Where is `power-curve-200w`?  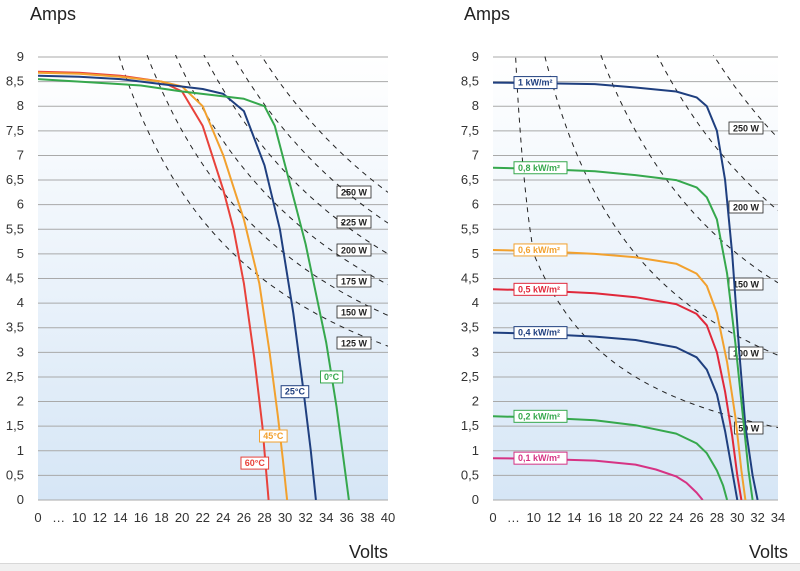 power-curve-200w is located at coordinates (295, 155).